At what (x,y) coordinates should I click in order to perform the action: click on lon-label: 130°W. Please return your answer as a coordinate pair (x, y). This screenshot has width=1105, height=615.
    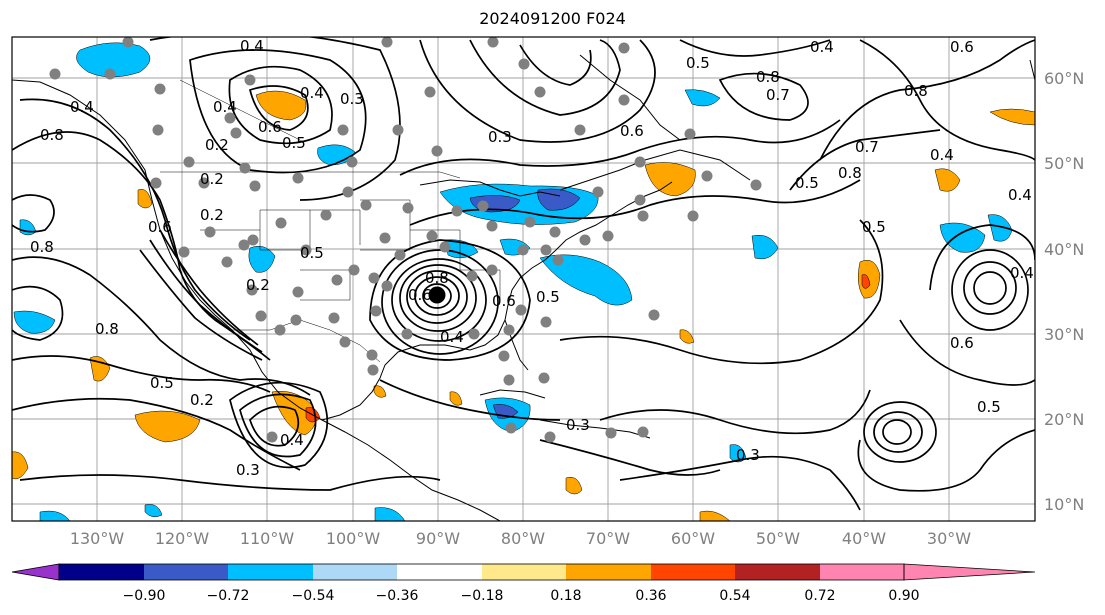
    Looking at the image, I should click on (97, 538).